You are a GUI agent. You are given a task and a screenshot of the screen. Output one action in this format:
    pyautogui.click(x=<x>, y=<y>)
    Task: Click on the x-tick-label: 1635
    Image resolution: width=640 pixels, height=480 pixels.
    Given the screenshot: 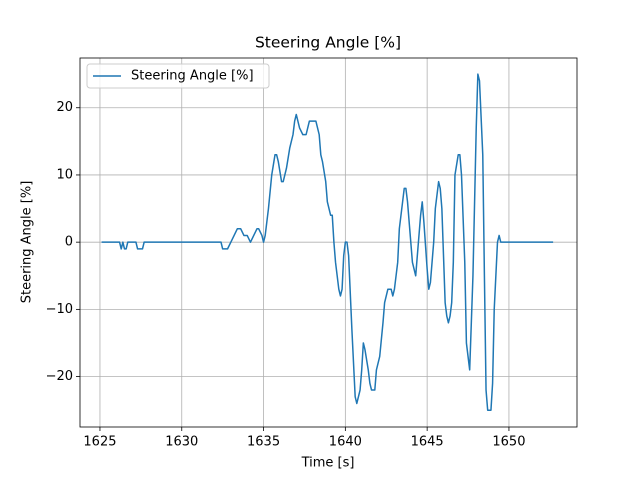 What is the action you would take?
    pyautogui.click(x=263, y=442)
    